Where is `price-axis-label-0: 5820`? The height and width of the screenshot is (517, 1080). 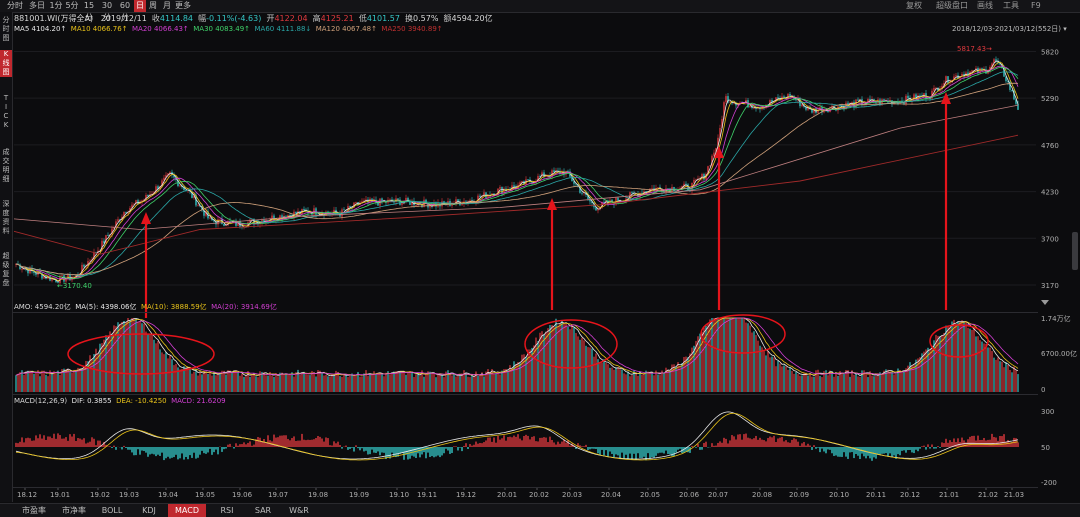
price-axis-label-0: 5820 is located at coordinates (1050, 52).